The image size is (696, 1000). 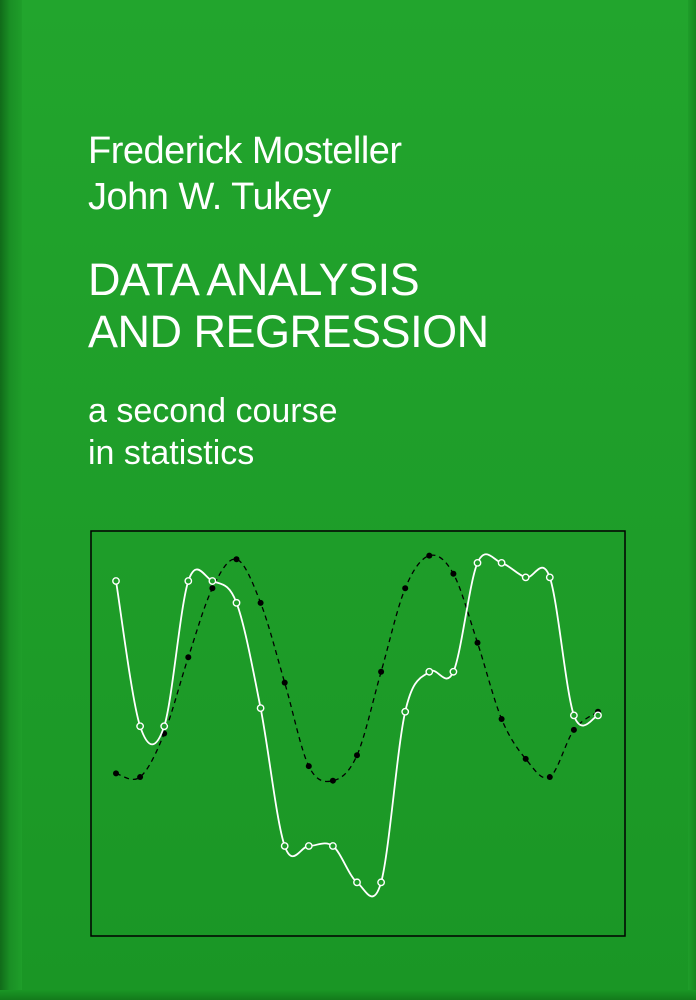 I want to click on title-line: AND REGRESSION, so click(x=288, y=331).